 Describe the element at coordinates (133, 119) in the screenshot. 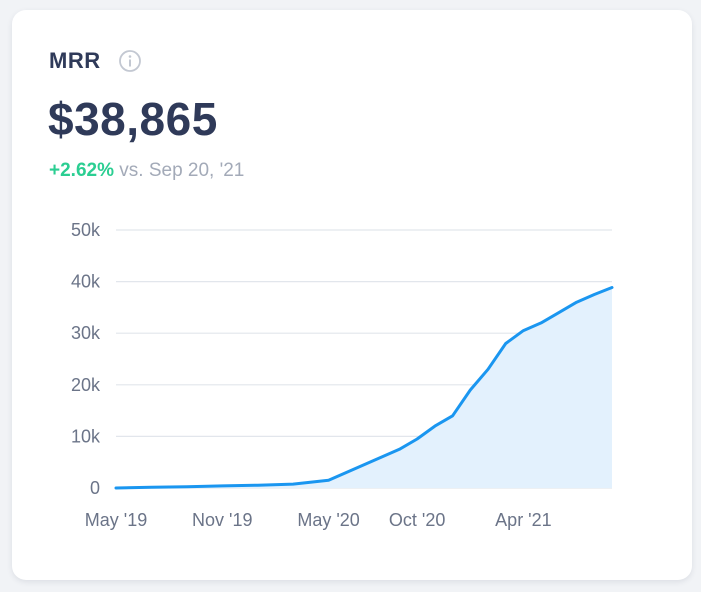

I see `metric-value: $38,865` at that location.